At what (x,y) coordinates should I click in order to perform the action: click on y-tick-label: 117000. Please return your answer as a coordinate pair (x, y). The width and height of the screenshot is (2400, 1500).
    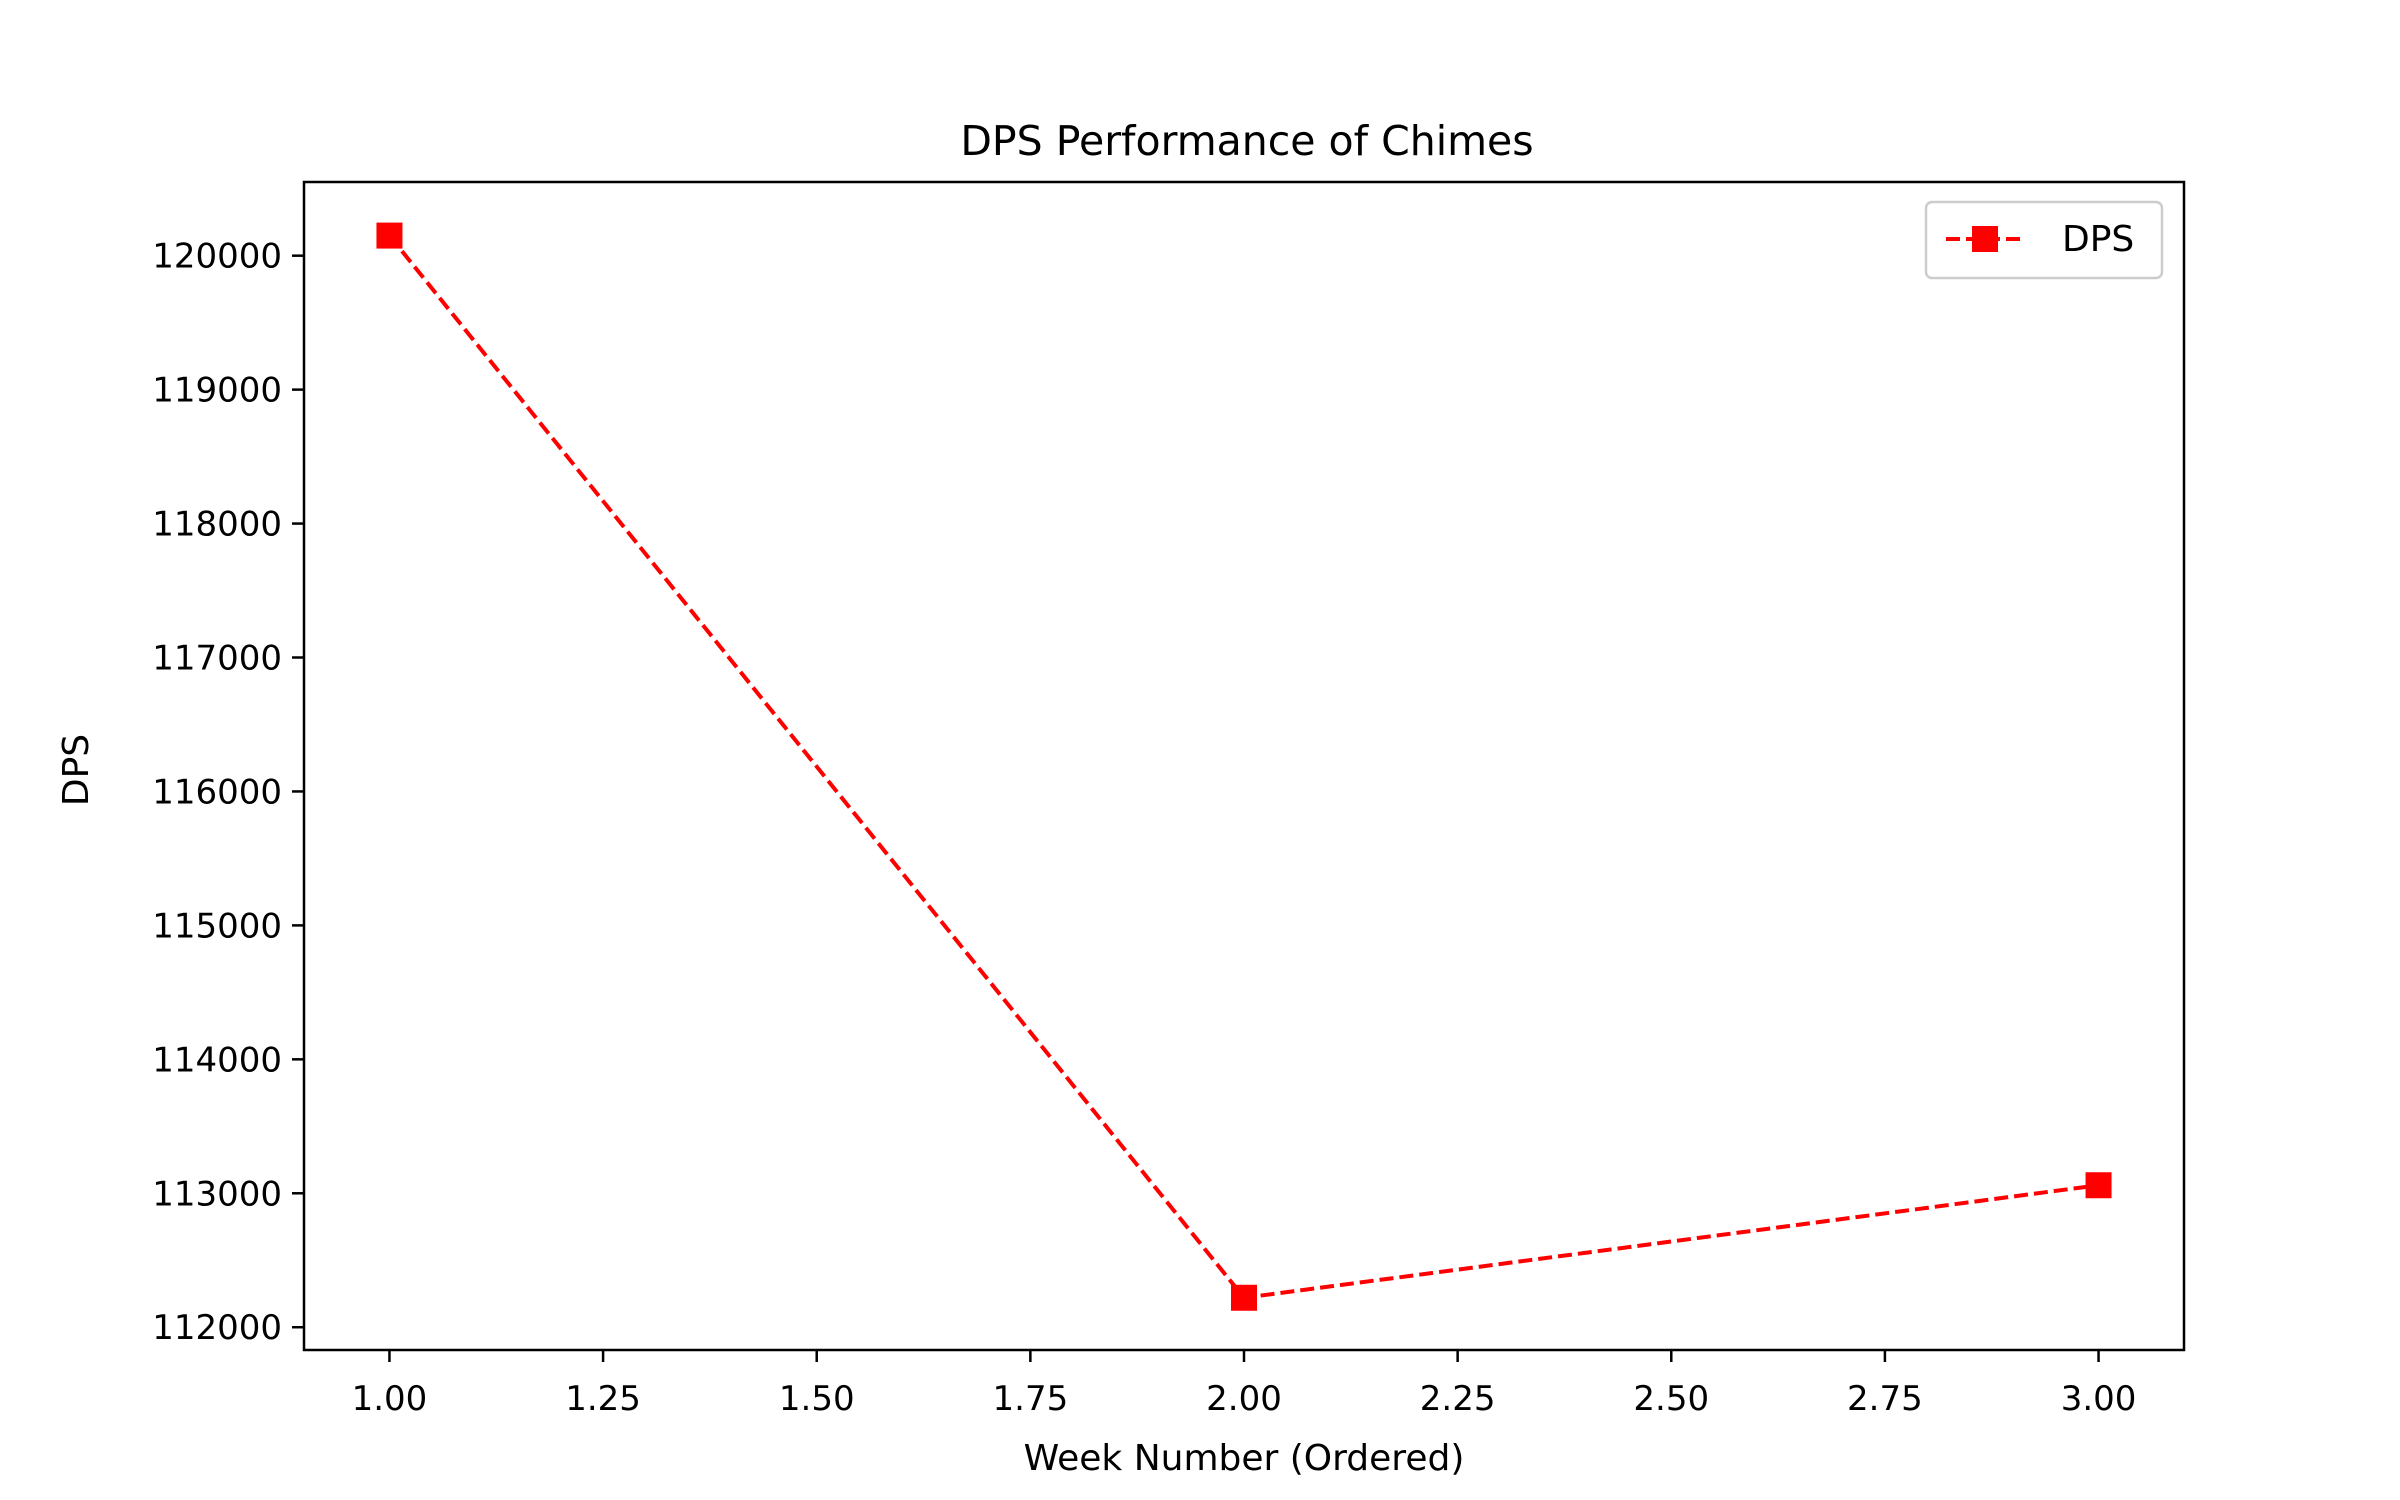
    Looking at the image, I should click on (217, 659).